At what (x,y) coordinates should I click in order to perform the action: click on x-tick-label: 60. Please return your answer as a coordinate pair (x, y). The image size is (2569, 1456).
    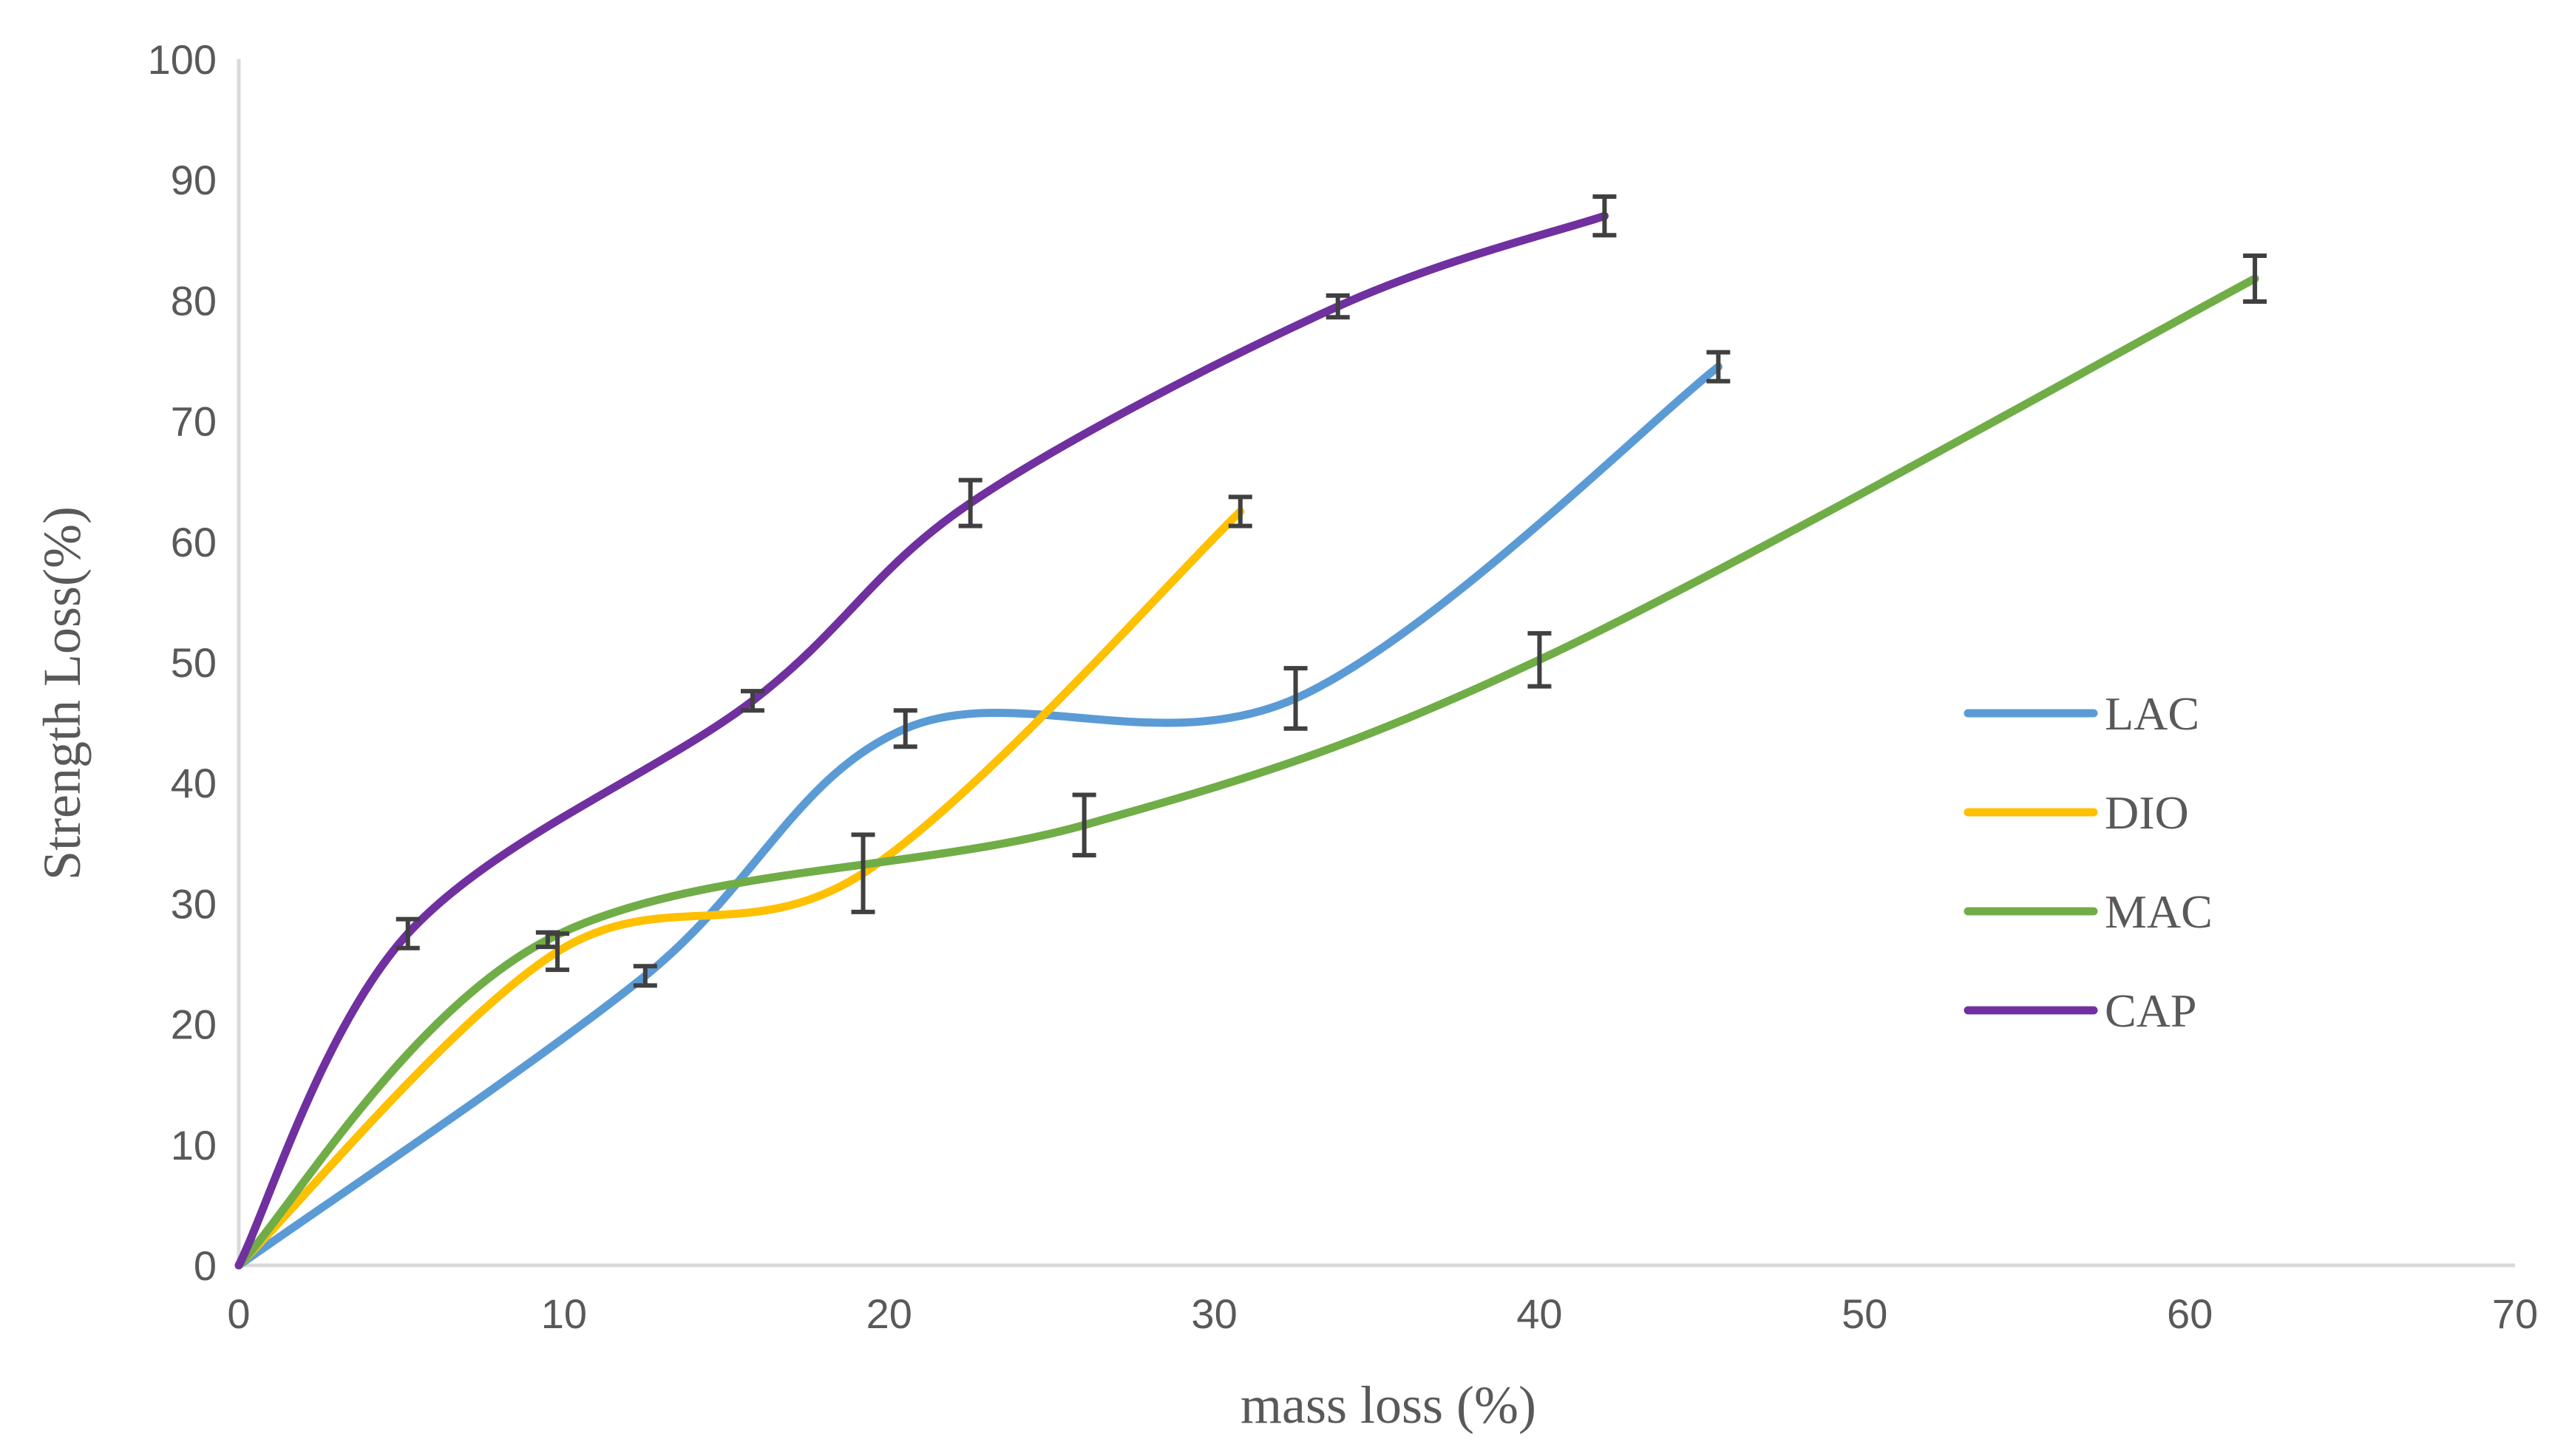
    Looking at the image, I should click on (2190, 1313).